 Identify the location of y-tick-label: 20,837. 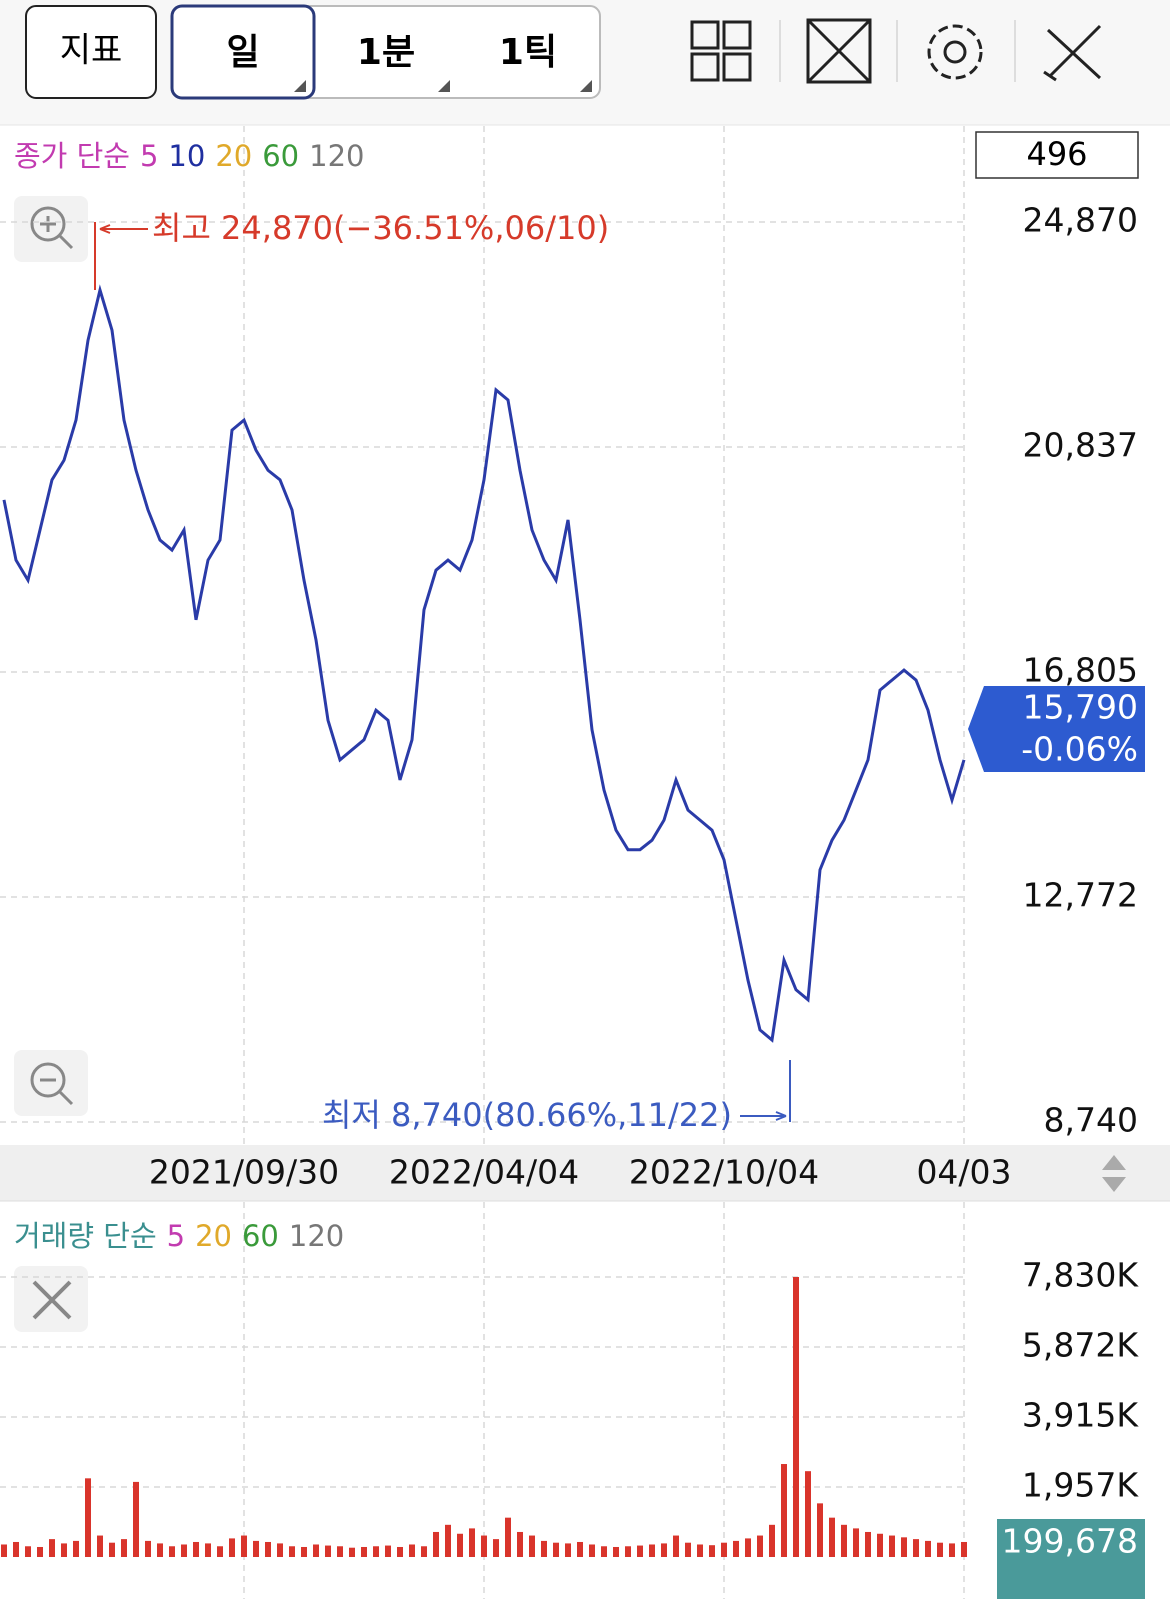
(1080, 445).